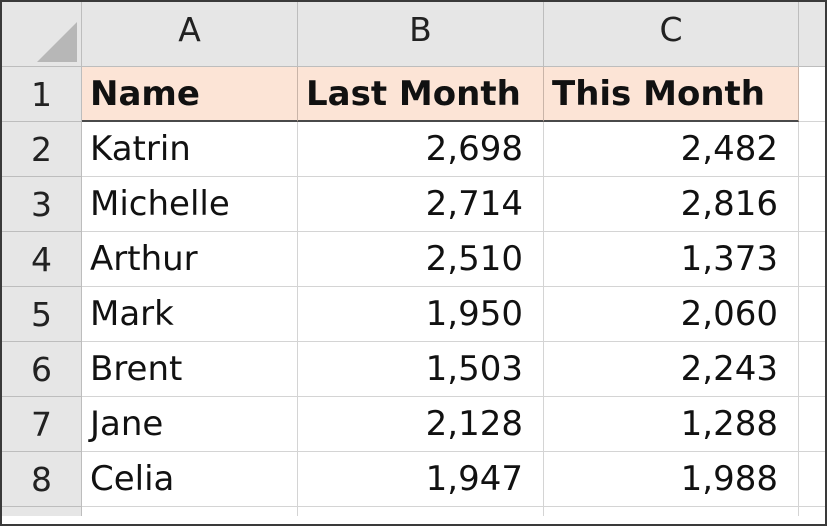 Image resolution: width=827 pixels, height=526 pixels. Describe the element at coordinates (42, 259) in the screenshot. I see `row-header-4: 4` at that location.